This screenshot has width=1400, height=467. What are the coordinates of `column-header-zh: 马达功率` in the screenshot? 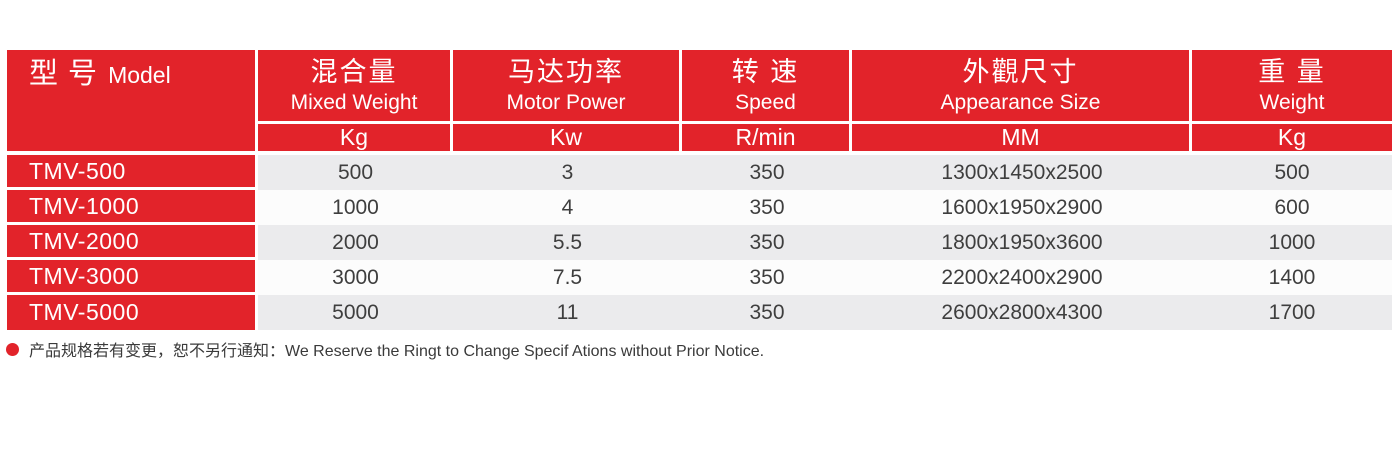 It's located at (566, 72).